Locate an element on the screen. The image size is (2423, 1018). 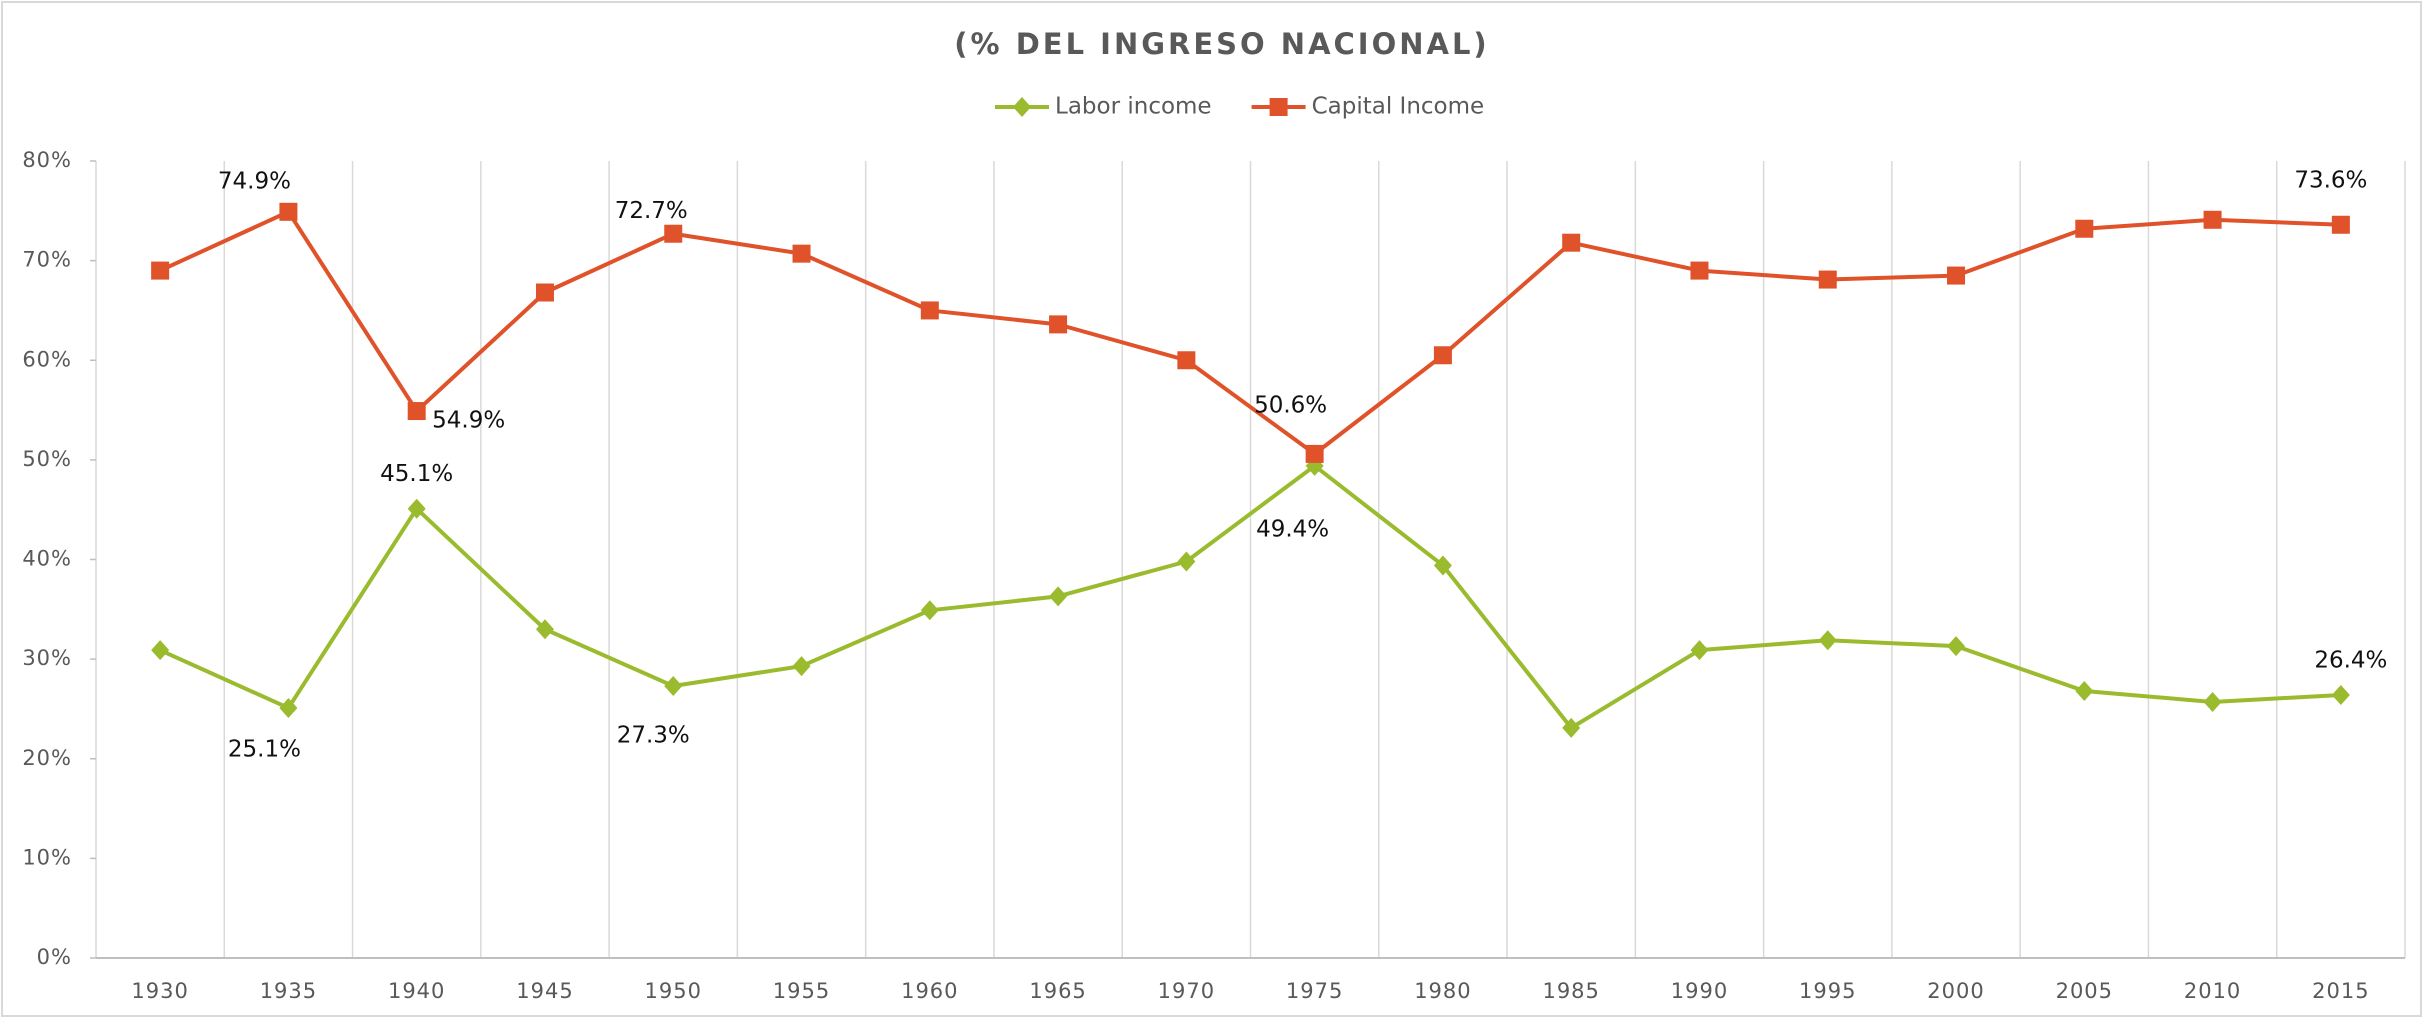
legend-label: Labor income is located at coordinates (1133, 107).